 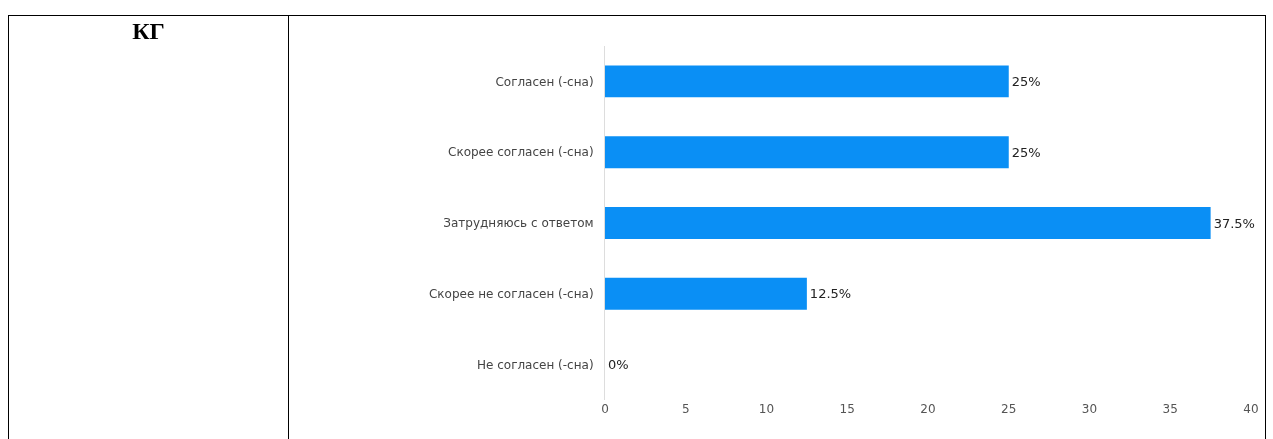 I want to click on x-tick-label: 15, so click(x=847, y=409).